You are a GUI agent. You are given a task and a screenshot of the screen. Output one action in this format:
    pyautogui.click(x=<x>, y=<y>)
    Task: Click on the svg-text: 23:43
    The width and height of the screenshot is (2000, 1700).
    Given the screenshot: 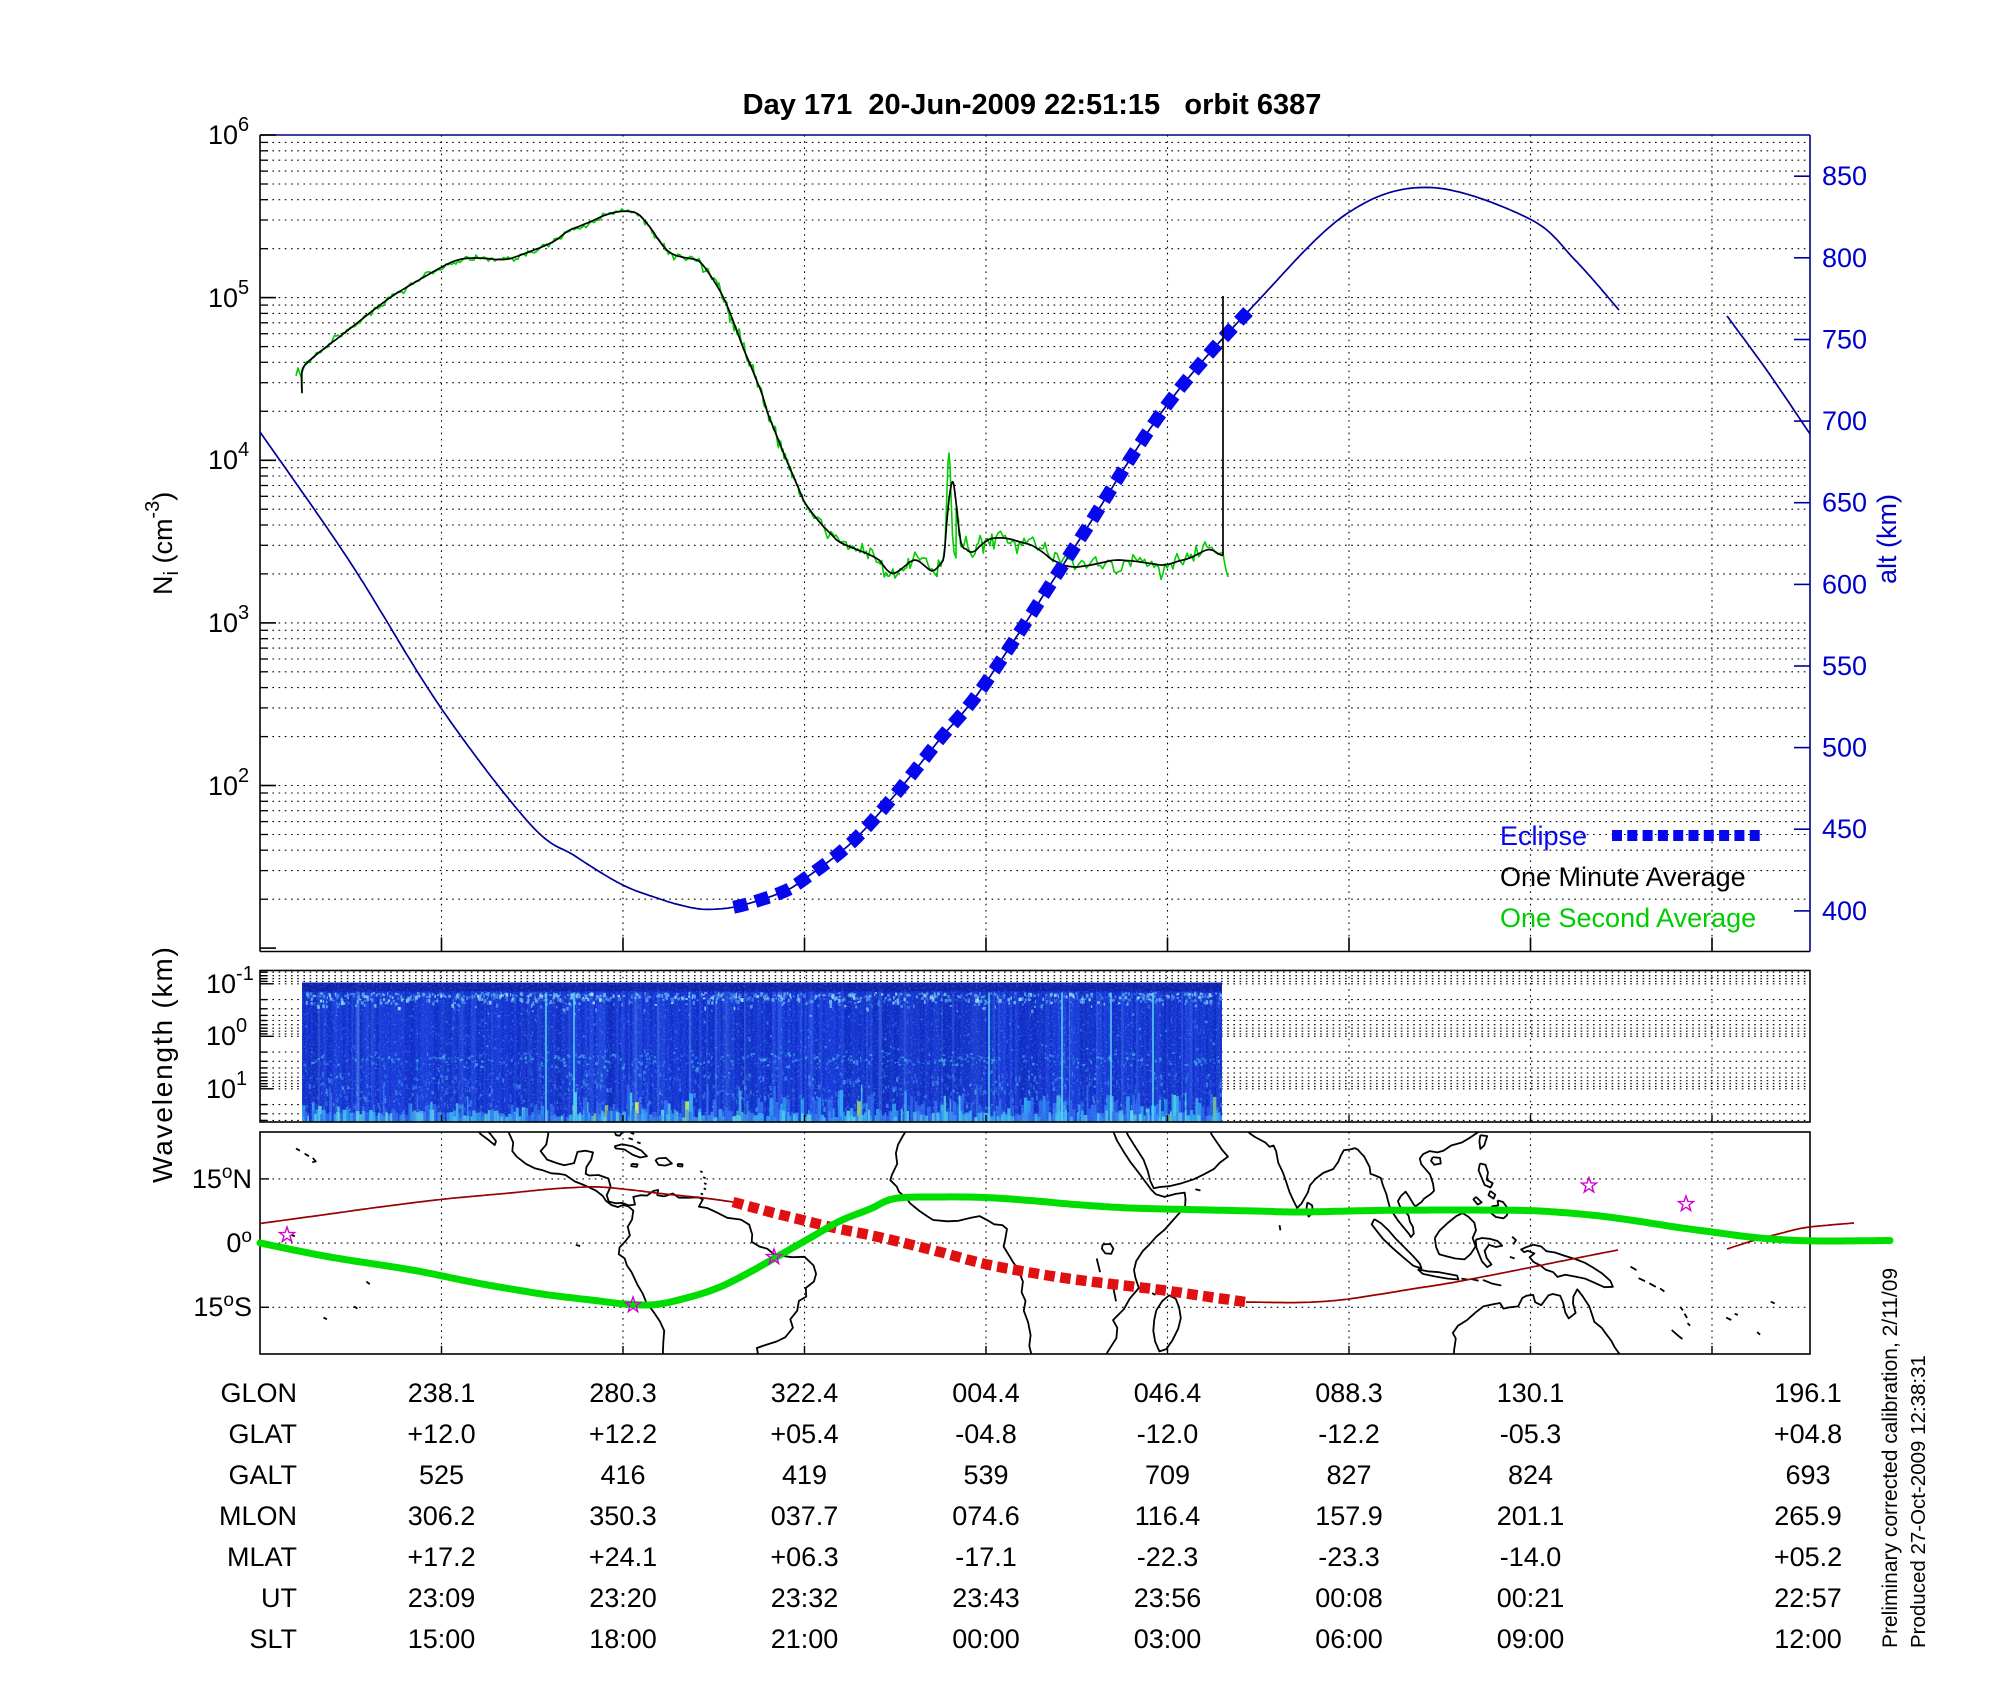 What is the action you would take?
    pyautogui.click(x=986, y=1598)
    